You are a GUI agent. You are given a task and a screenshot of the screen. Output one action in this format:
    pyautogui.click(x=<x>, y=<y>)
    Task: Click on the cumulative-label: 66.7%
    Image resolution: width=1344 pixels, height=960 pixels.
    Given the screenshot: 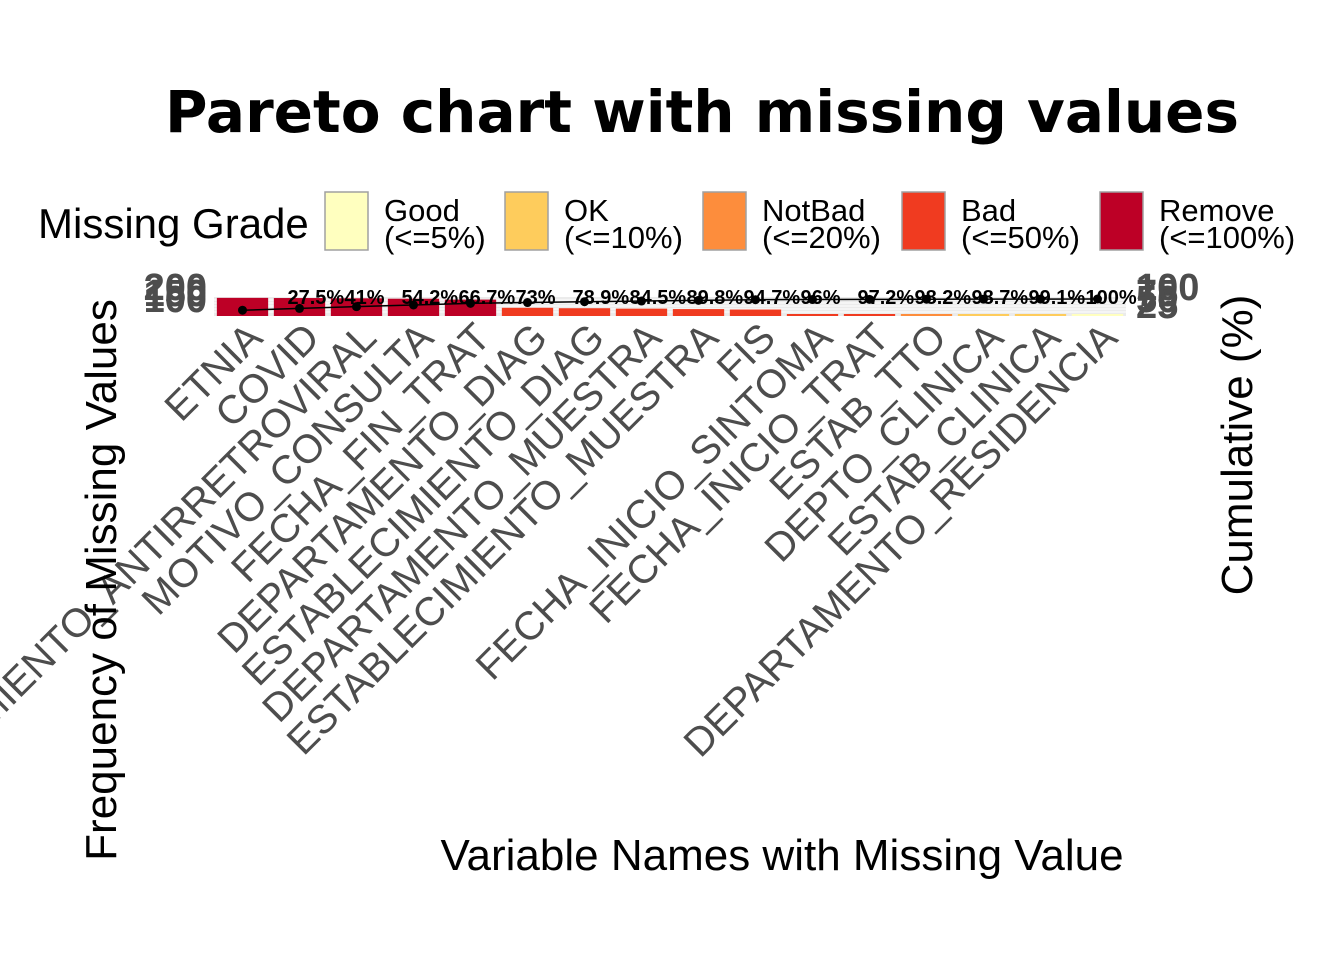 What is the action you would take?
    pyautogui.click(x=487, y=298)
    